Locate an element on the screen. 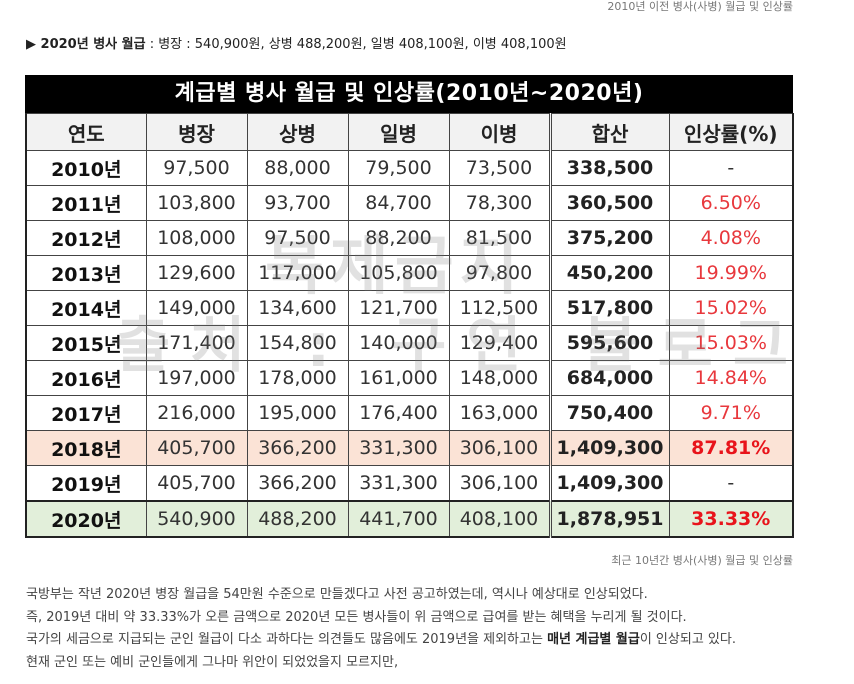 This screenshot has width=854, height=684. header-row: 연도 병장 상병 일병 이병 합산 인상률(%) is located at coordinates (409, 132).